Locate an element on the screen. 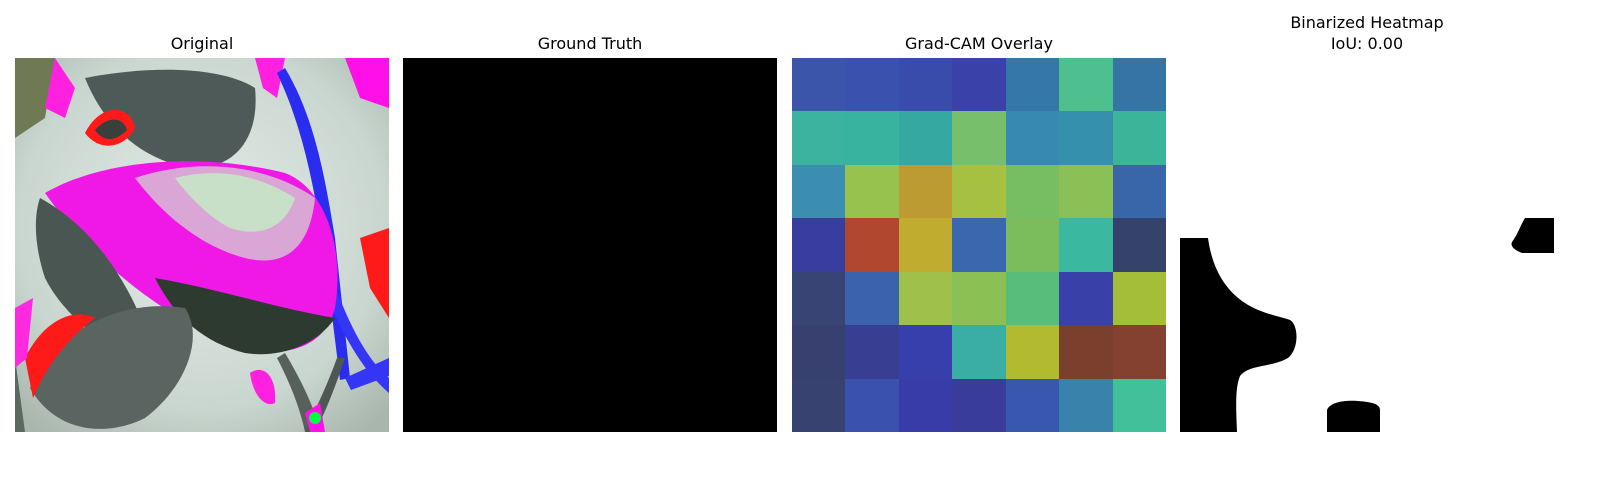 This screenshot has width=1600, height=500. gradcam-title: Grad-CAM Overlay is located at coordinates (979, 43).